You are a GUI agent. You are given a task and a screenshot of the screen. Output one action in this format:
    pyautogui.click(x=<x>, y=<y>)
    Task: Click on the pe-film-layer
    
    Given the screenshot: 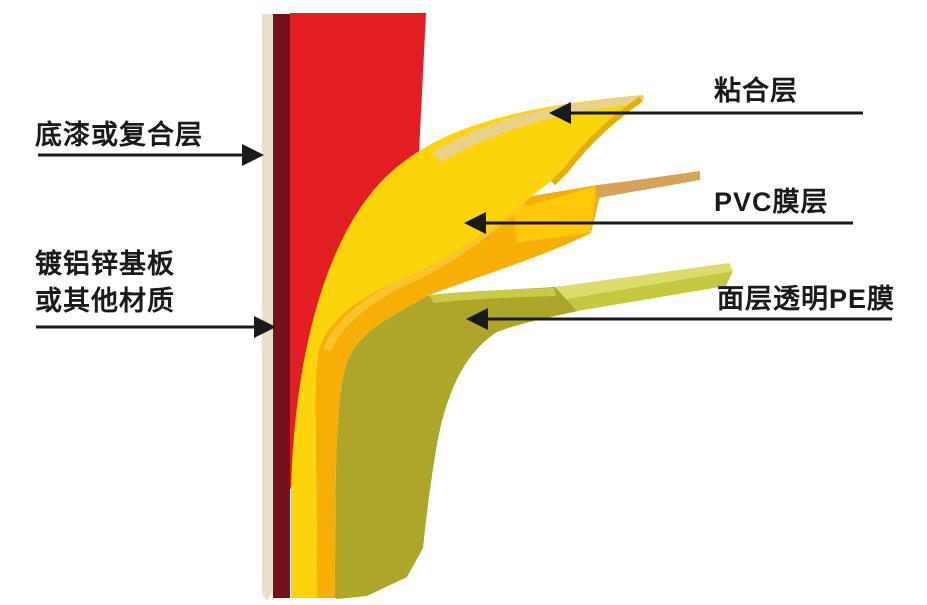 What is the action you would take?
    pyautogui.click(x=456, y=443)
    